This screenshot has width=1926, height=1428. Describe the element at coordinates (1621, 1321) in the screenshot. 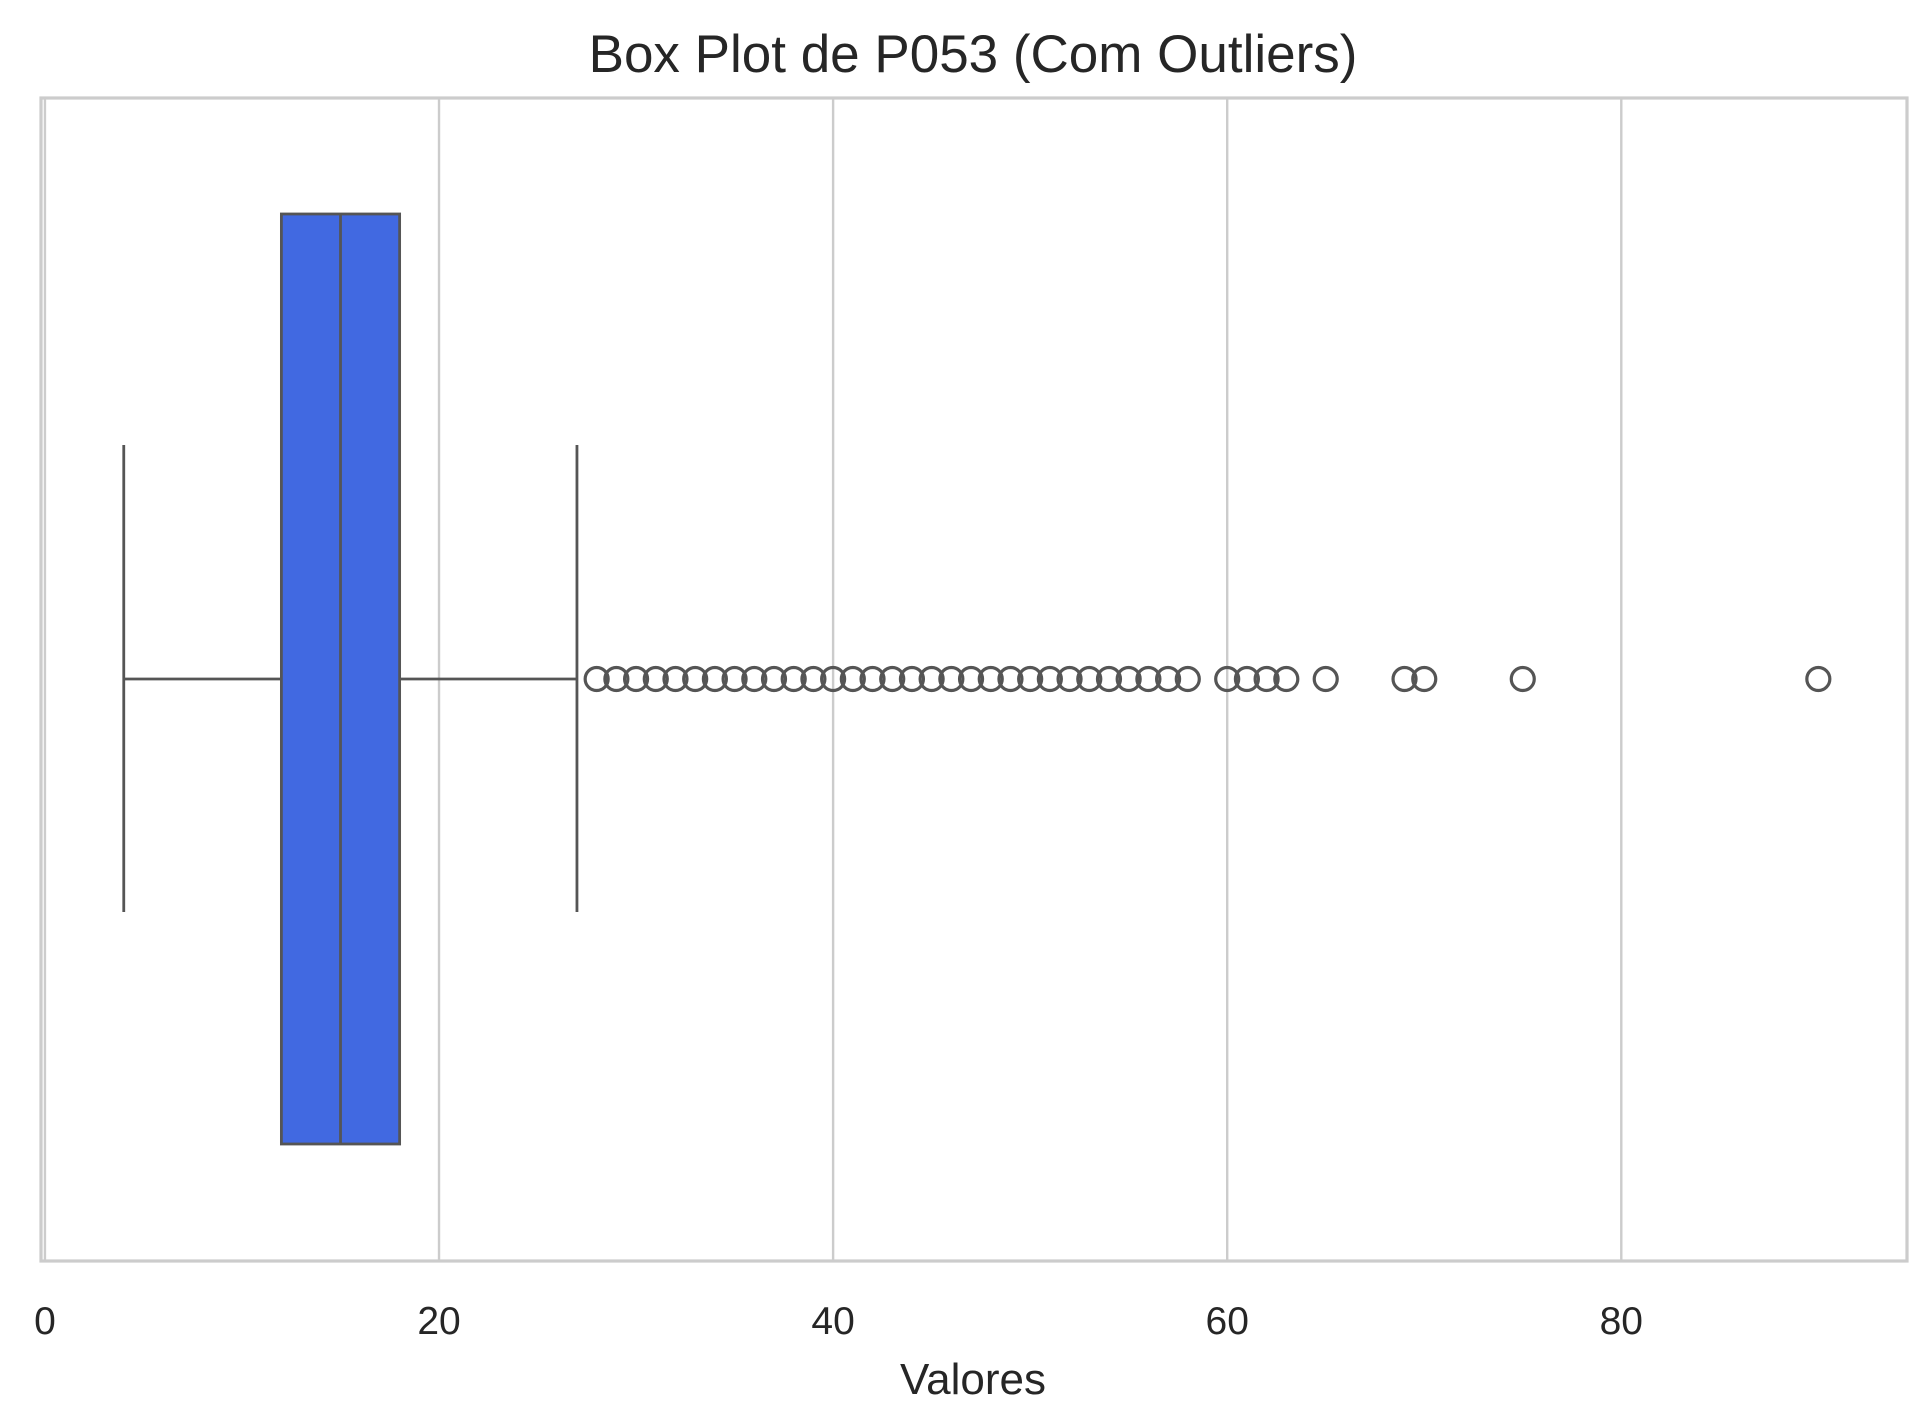

I see `x-tick-label: 80` at that location.